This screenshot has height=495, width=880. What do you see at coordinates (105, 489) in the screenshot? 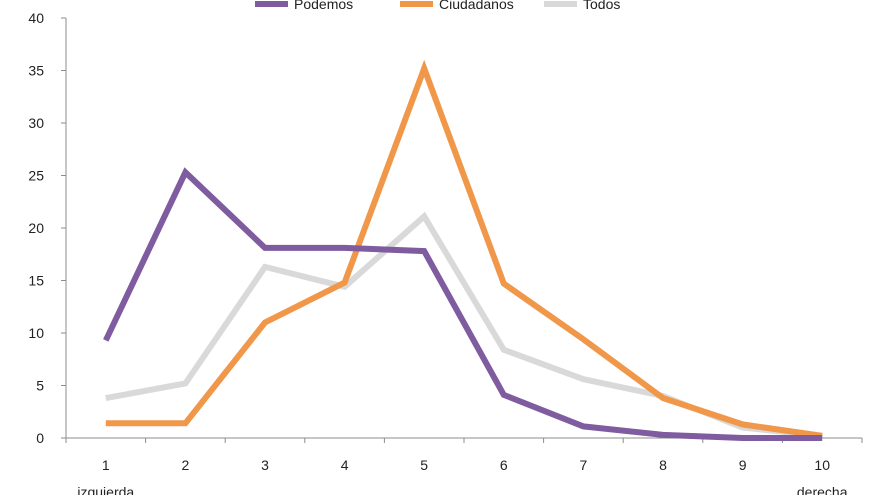
I see `x-tick-sublabel: izquierda` at bounding box center [105, 489].